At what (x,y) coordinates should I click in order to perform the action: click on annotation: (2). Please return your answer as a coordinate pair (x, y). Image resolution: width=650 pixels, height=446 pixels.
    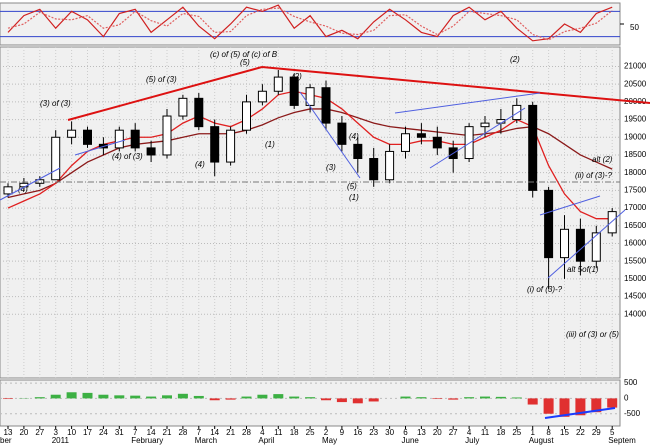
    Looking at the image, I should click on (515, 59).